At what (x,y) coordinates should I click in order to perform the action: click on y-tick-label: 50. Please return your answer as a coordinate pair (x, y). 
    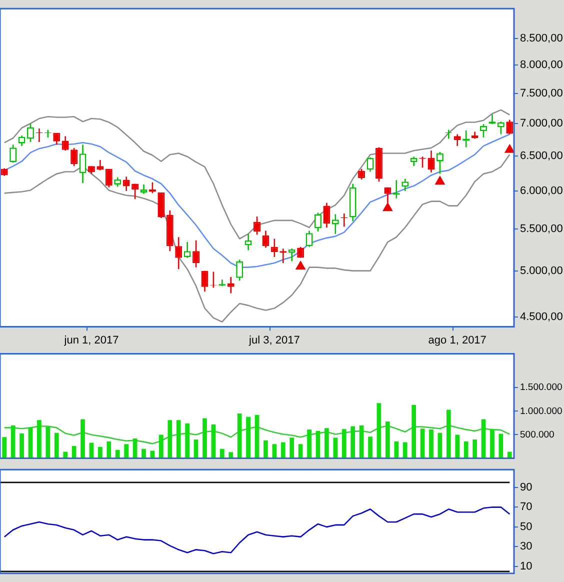
    Looking at the image, I should click on (526, 526).